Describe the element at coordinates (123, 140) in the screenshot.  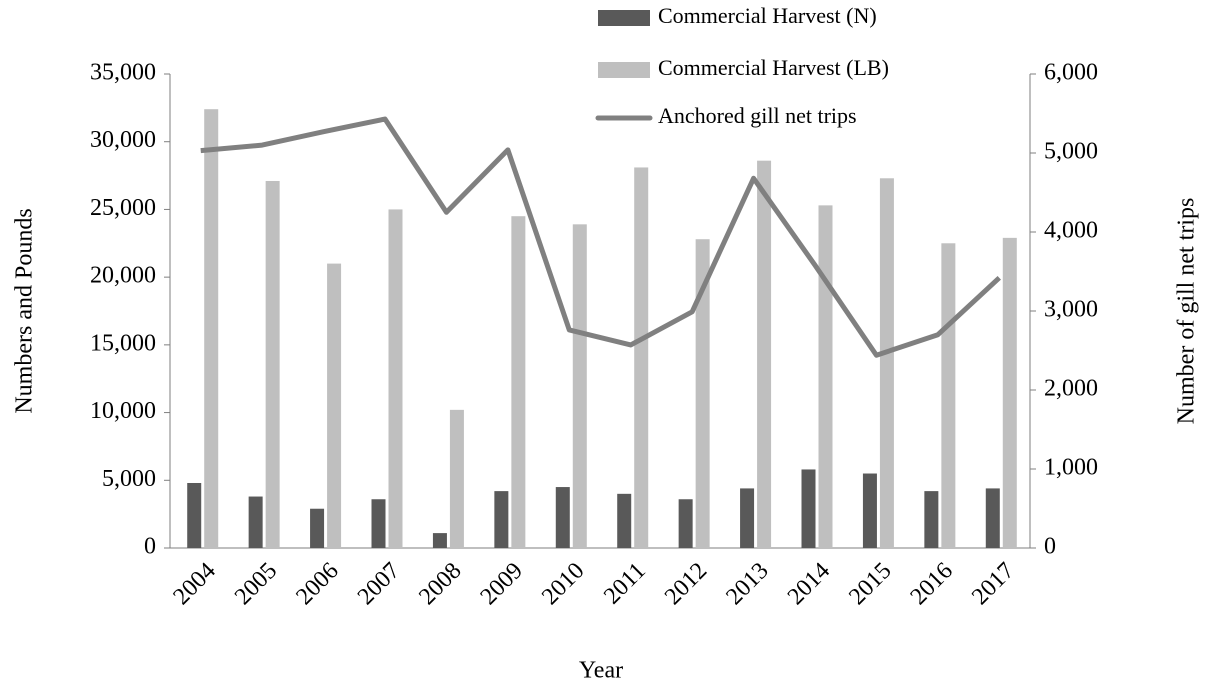
I see `y-tick-label: 30,000` at that location.